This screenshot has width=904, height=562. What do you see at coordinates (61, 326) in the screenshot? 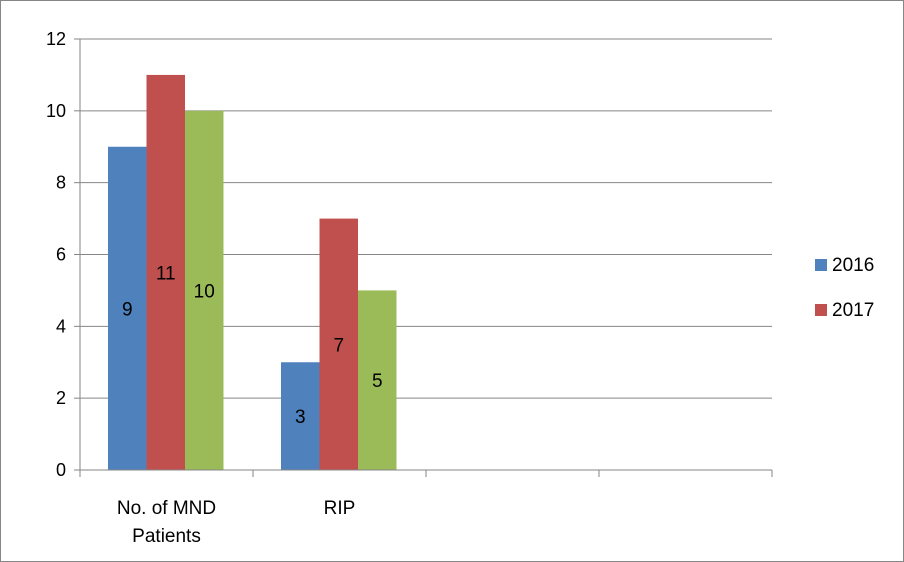
I see `y-tick-label: 4` at bounding box center [61, 326].